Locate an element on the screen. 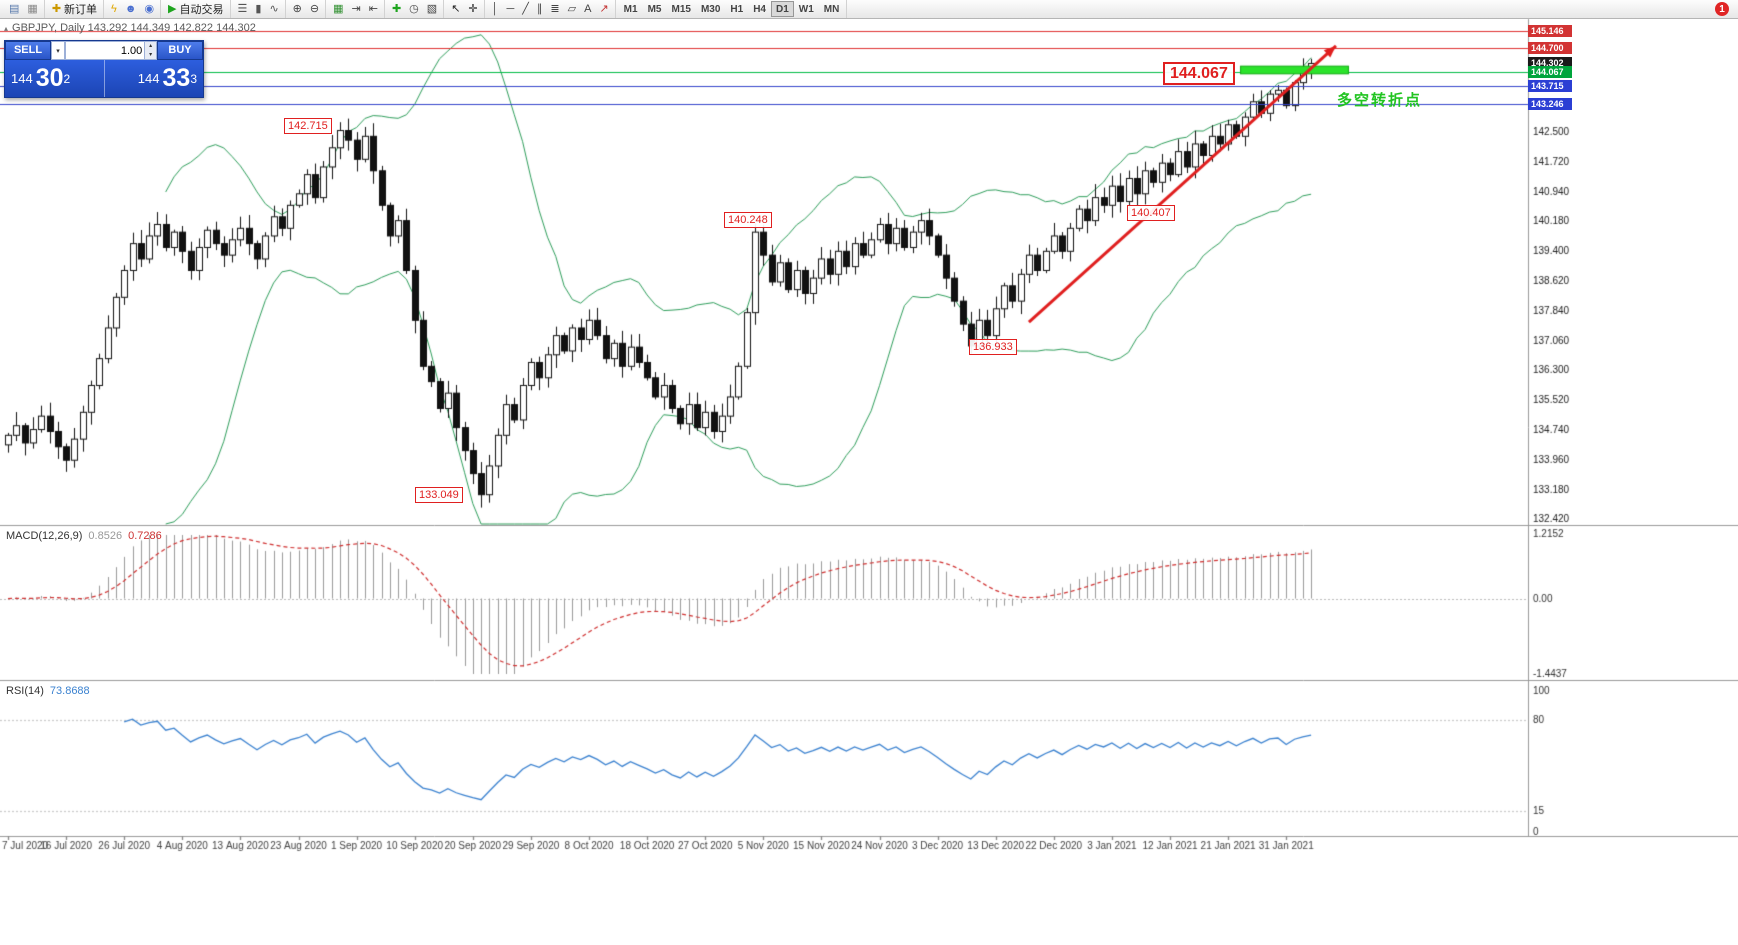 Image resolution: width=1738 pixels, height=945 pixels. toolbar-group: ▤ ▦ is located at coordinates (24, 9).